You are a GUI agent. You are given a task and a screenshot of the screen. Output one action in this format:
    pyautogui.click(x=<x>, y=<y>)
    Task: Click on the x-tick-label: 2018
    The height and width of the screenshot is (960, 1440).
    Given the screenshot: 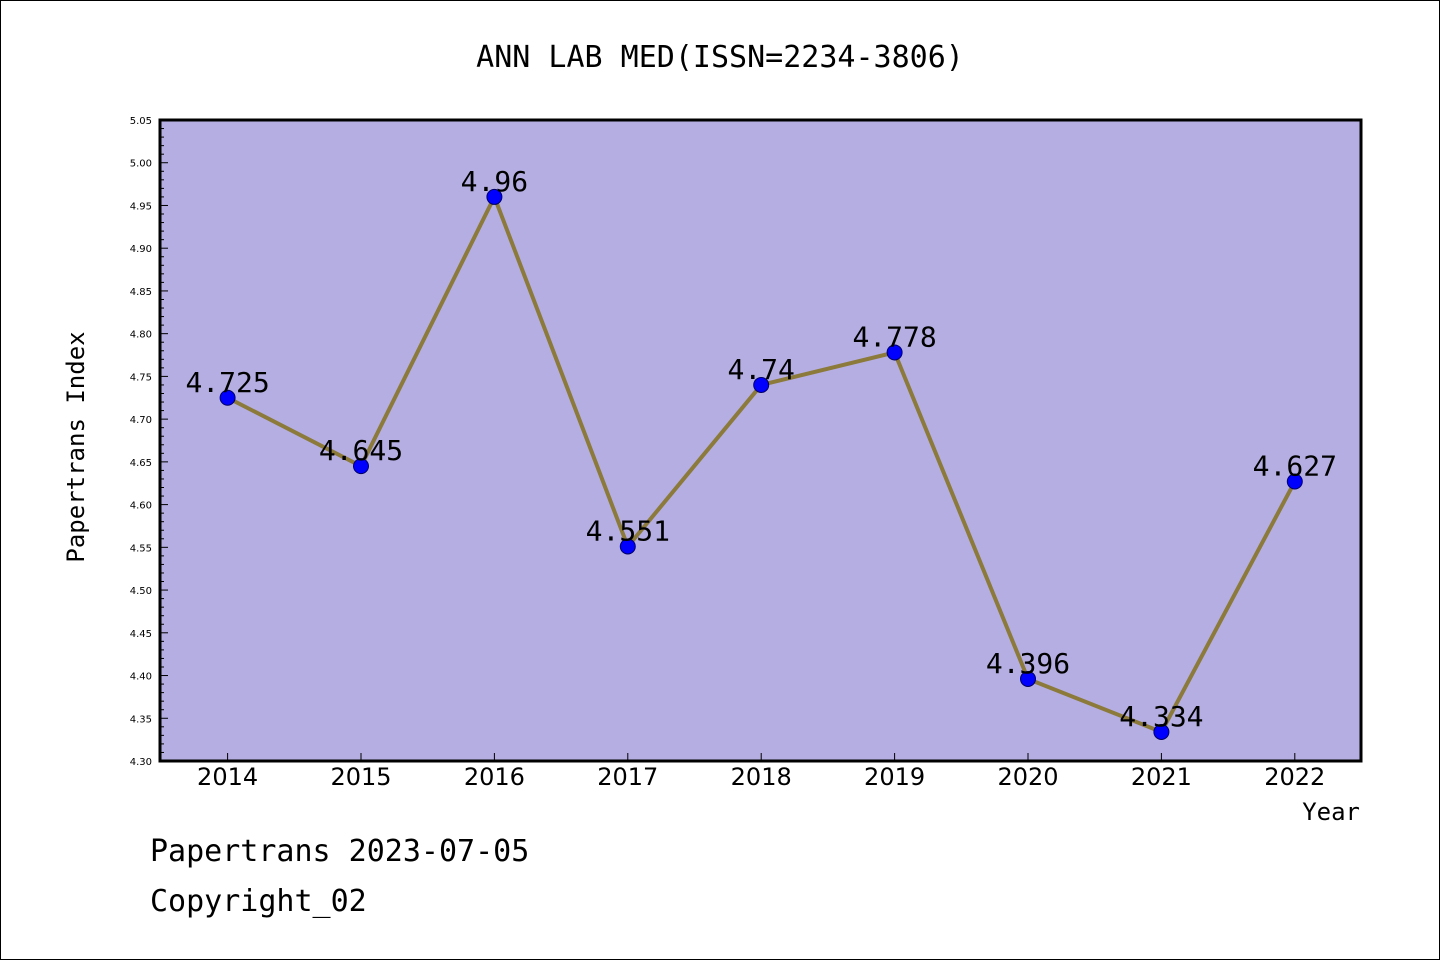 What is the action you would take?
    pyautogui.click(x=761, y=777)
    